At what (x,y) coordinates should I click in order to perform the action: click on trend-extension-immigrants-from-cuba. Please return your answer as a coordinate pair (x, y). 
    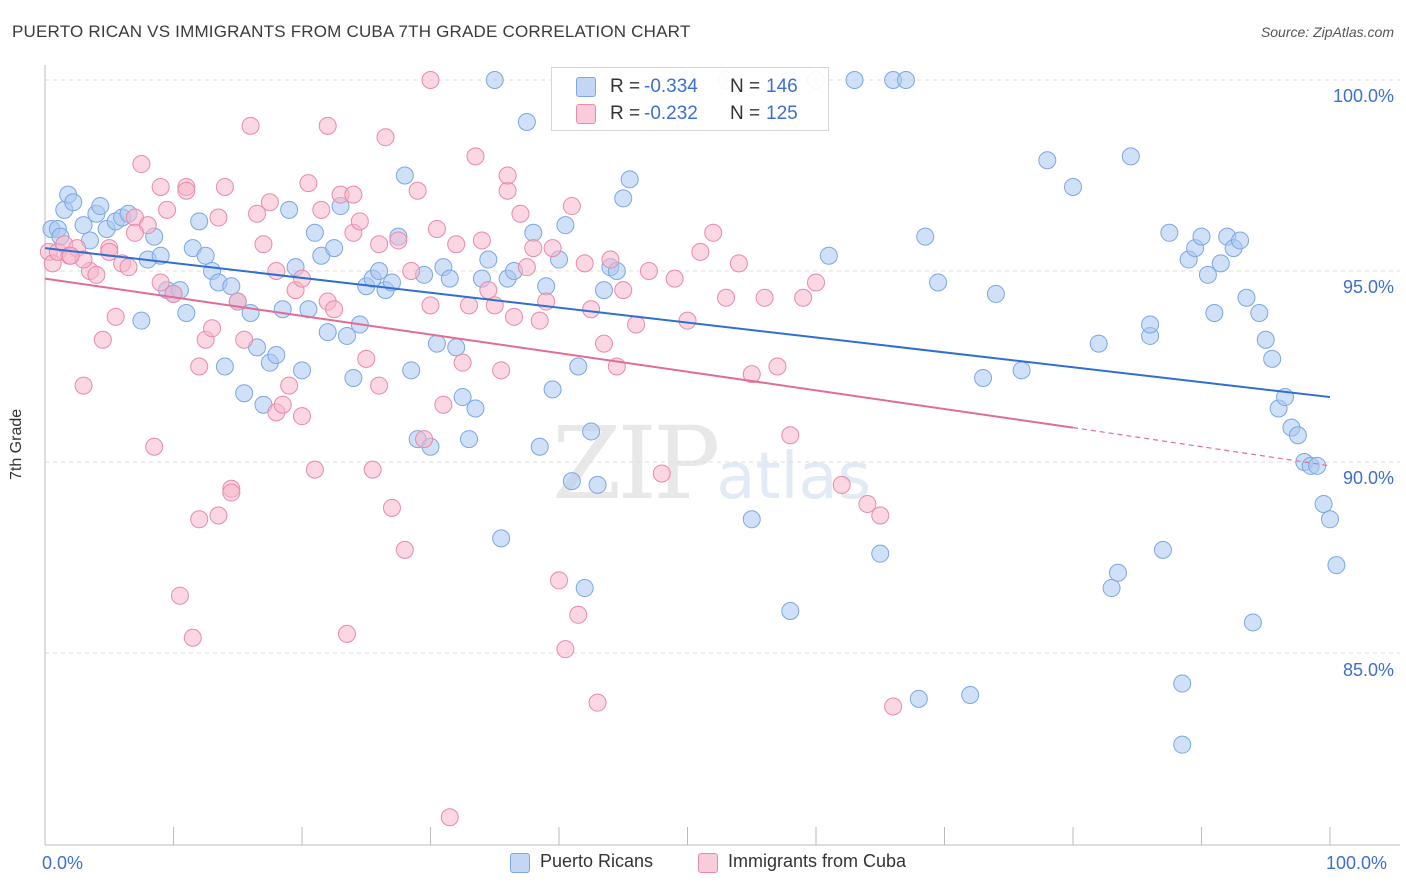
    Looking at the image, I should click on (1201, 447).